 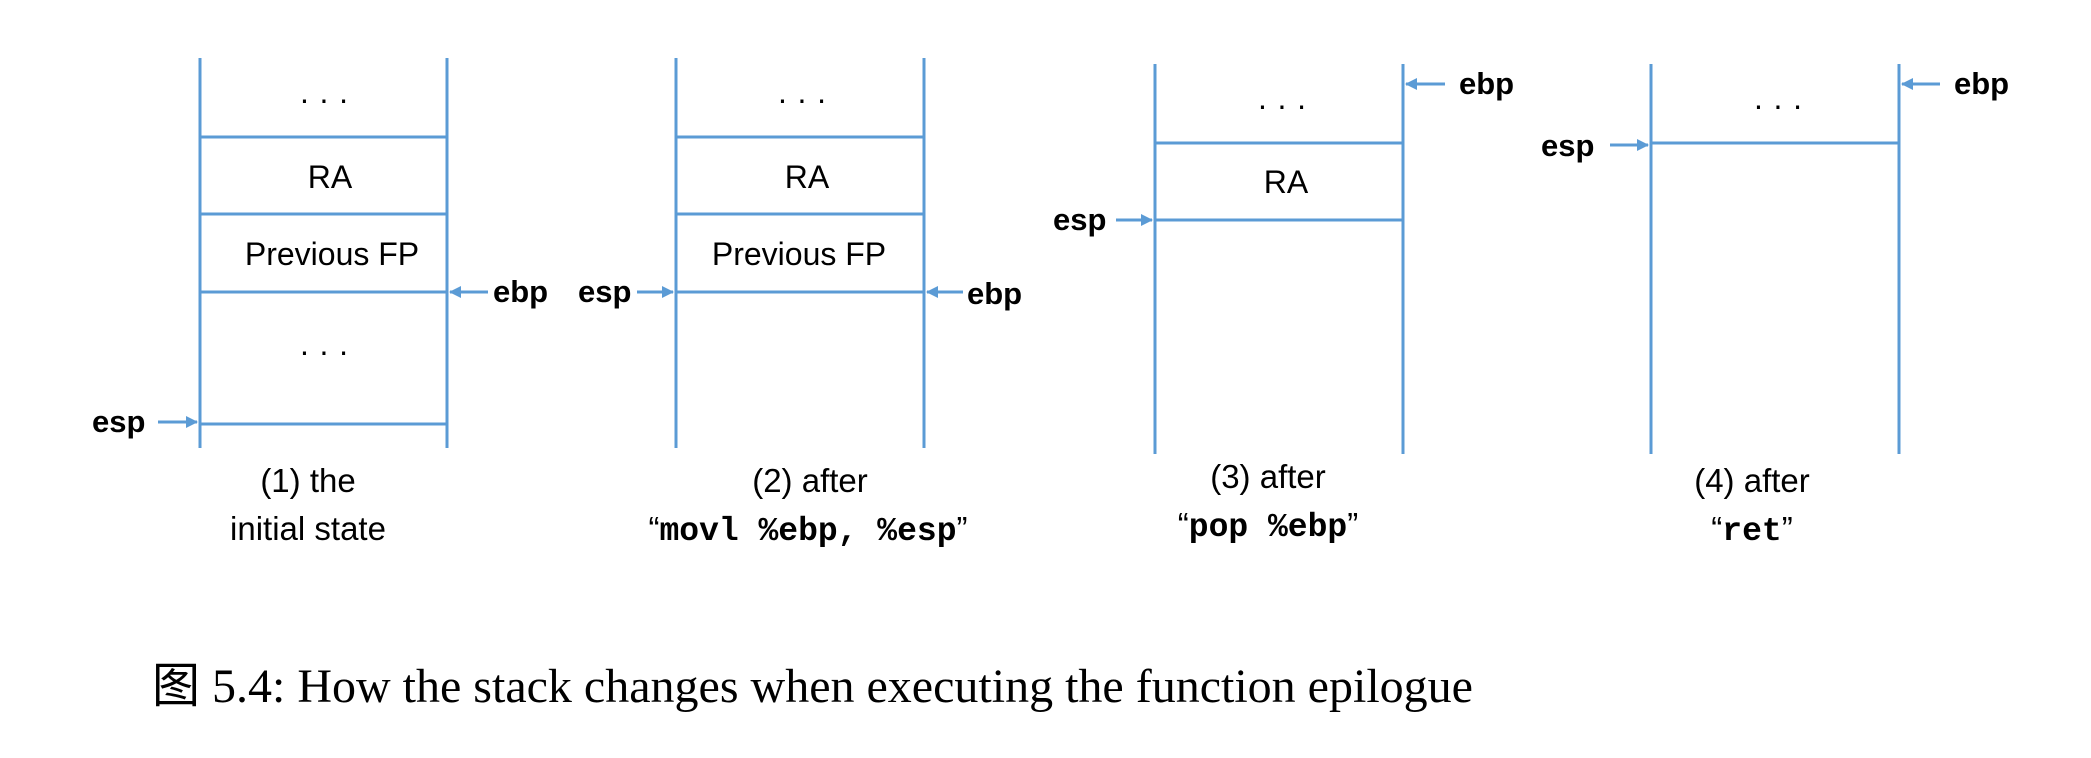 What do you see at coordinates (1283, 305) in the screenshot?
I see `stage-3: · · · RA ebp esp (3) after “pop %ebp”` at bounding box center [1283, 305].